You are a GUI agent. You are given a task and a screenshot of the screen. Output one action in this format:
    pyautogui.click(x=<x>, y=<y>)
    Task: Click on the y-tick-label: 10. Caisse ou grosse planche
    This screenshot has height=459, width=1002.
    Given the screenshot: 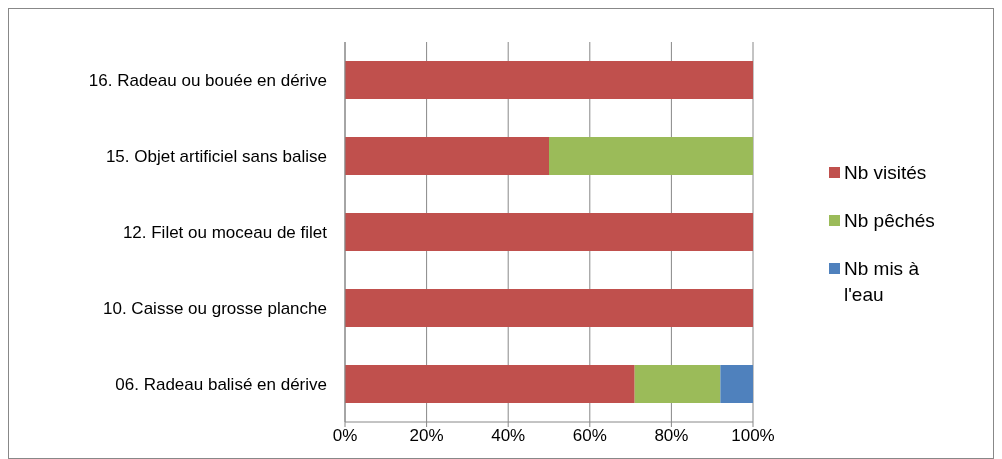 What is the action you would take?
    pyautogui.click(x=215, y=309)
    